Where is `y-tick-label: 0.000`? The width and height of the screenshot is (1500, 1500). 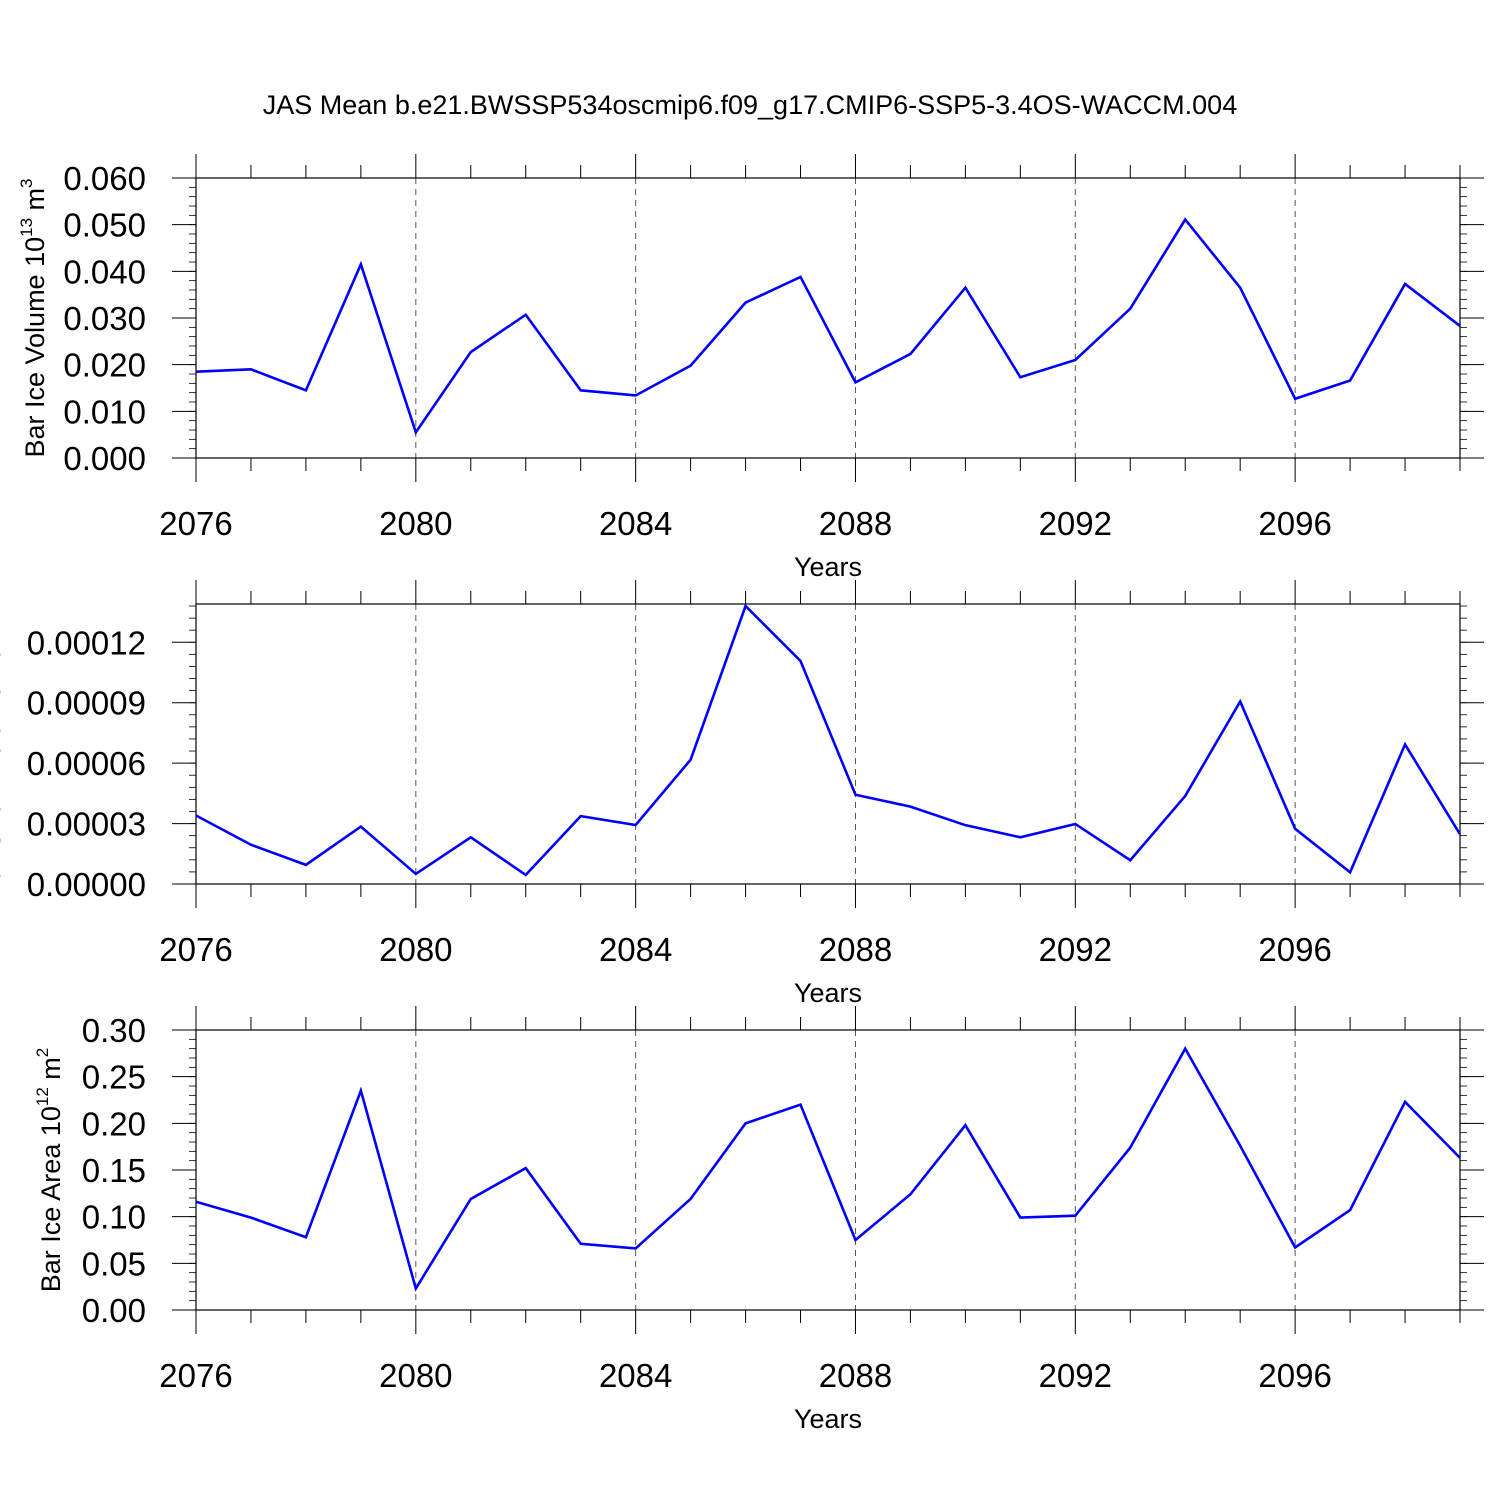
y-tick-label: 0.000 is located at coordinates (104, 458).